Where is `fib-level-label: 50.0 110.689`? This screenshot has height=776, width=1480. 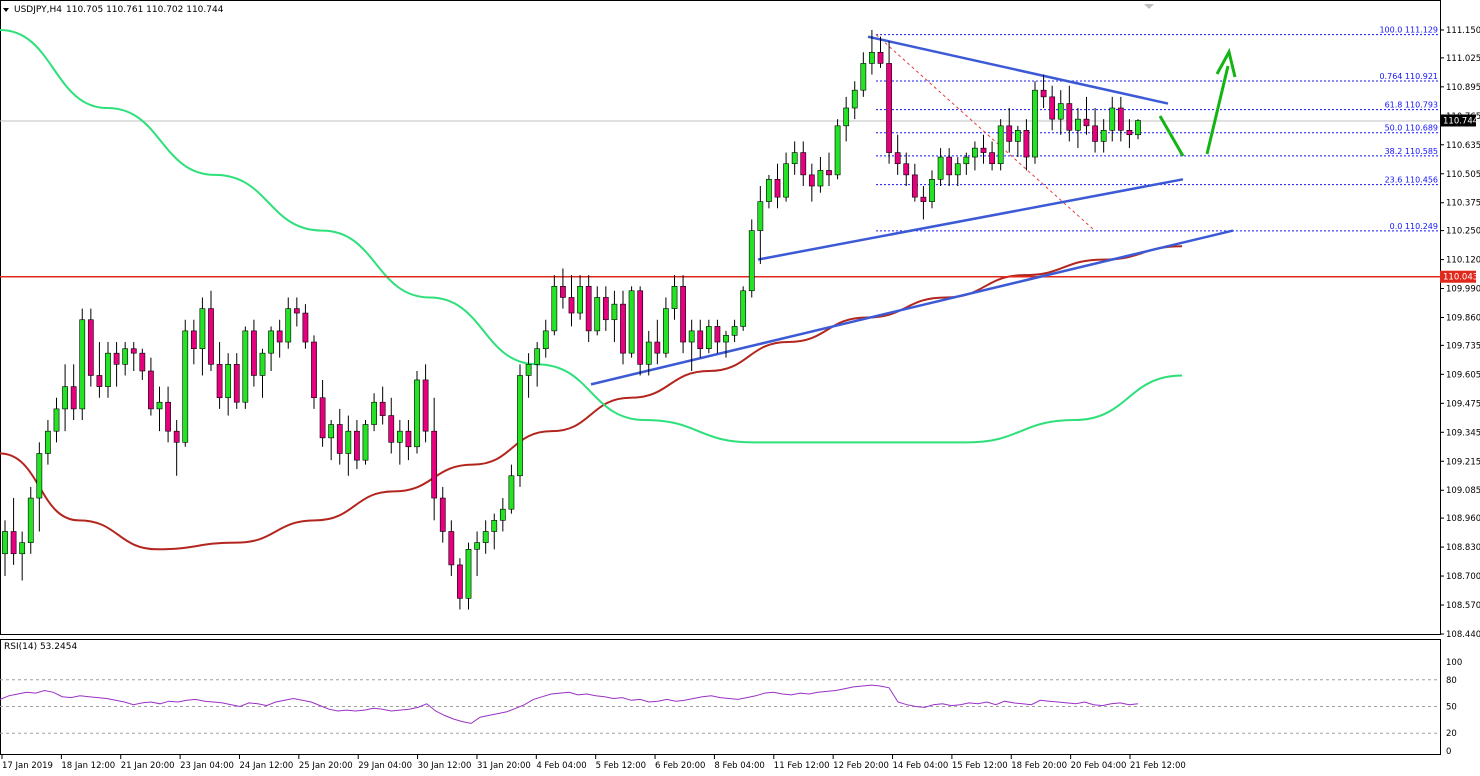 fib-level-label: 50.0 110.689 is located at coordinates (1411, 128).